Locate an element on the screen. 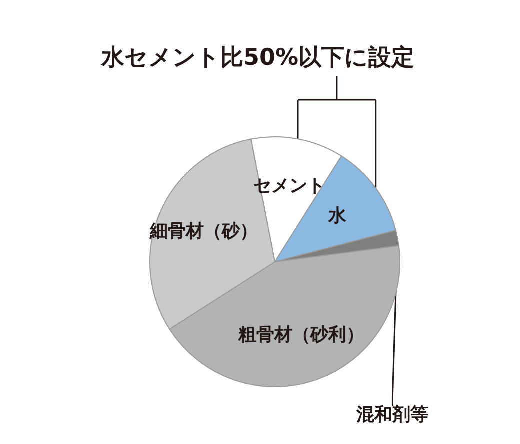 This screenshot has width=520, height=444. slice-label: 粗骨材（砂利） is located at coordinates (301, 335).